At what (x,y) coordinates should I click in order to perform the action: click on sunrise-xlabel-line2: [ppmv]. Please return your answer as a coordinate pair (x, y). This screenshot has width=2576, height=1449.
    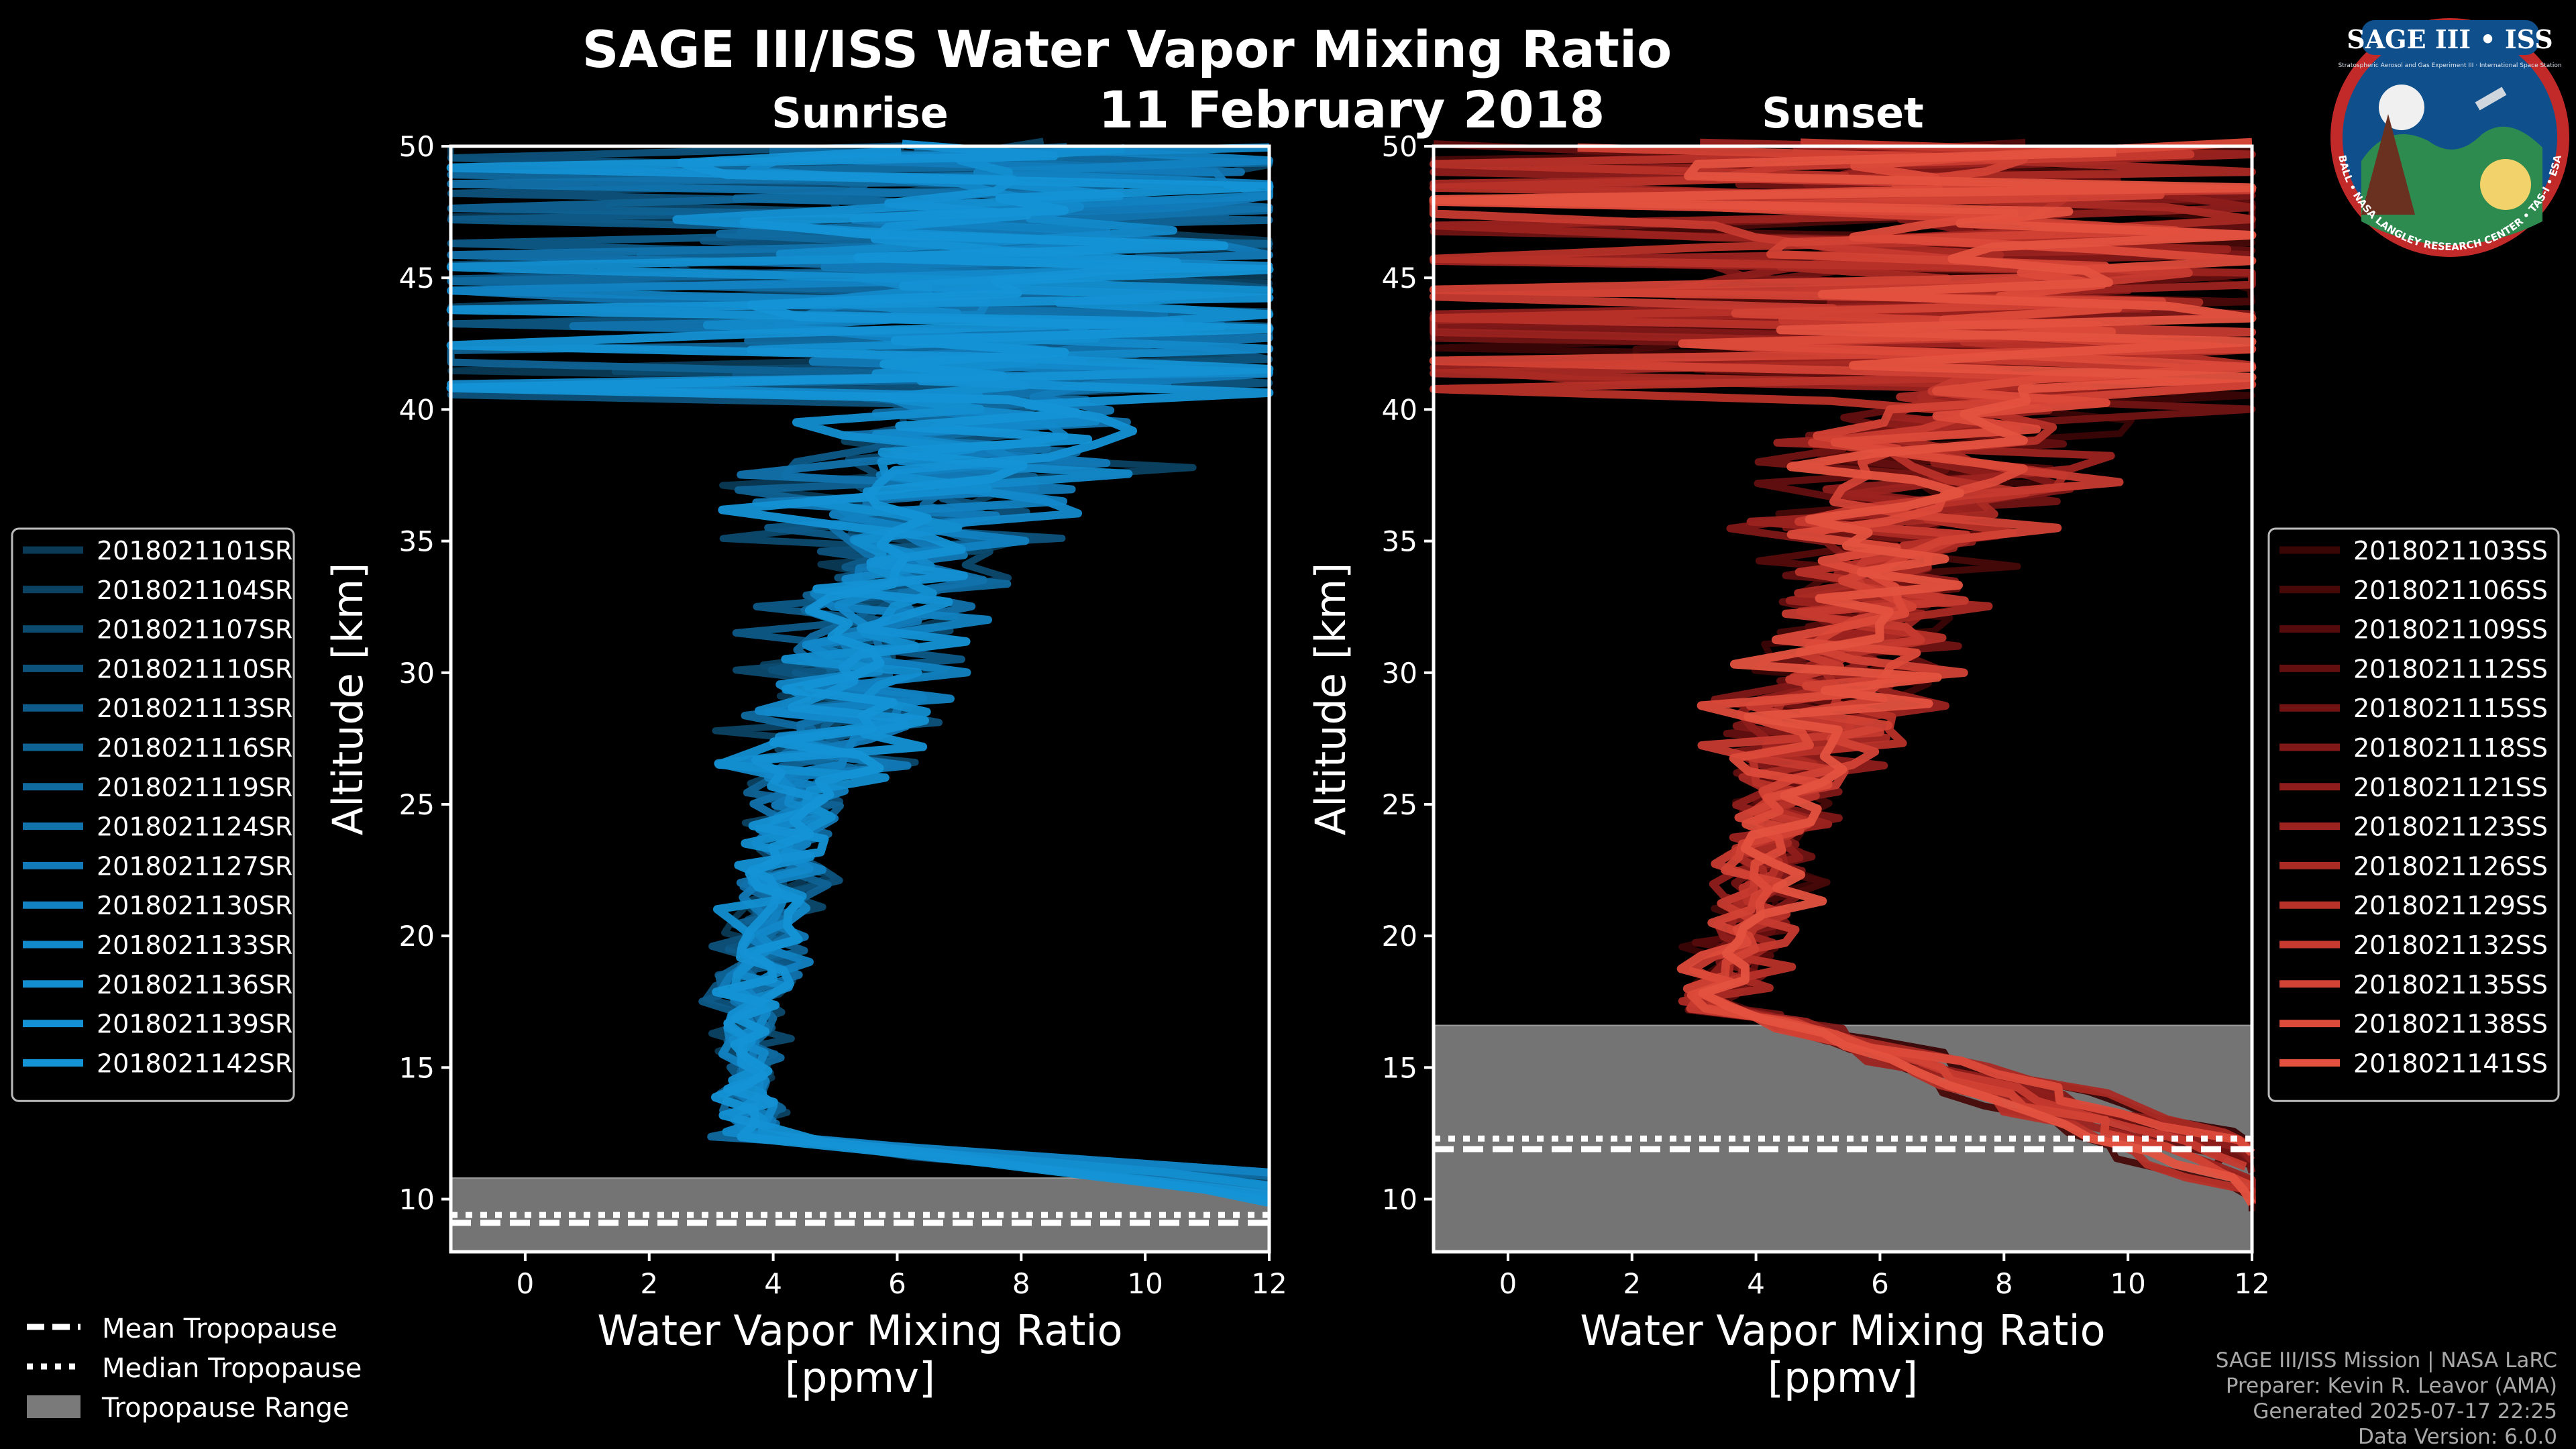
    Looking at the image, I should click on (860, 1377).